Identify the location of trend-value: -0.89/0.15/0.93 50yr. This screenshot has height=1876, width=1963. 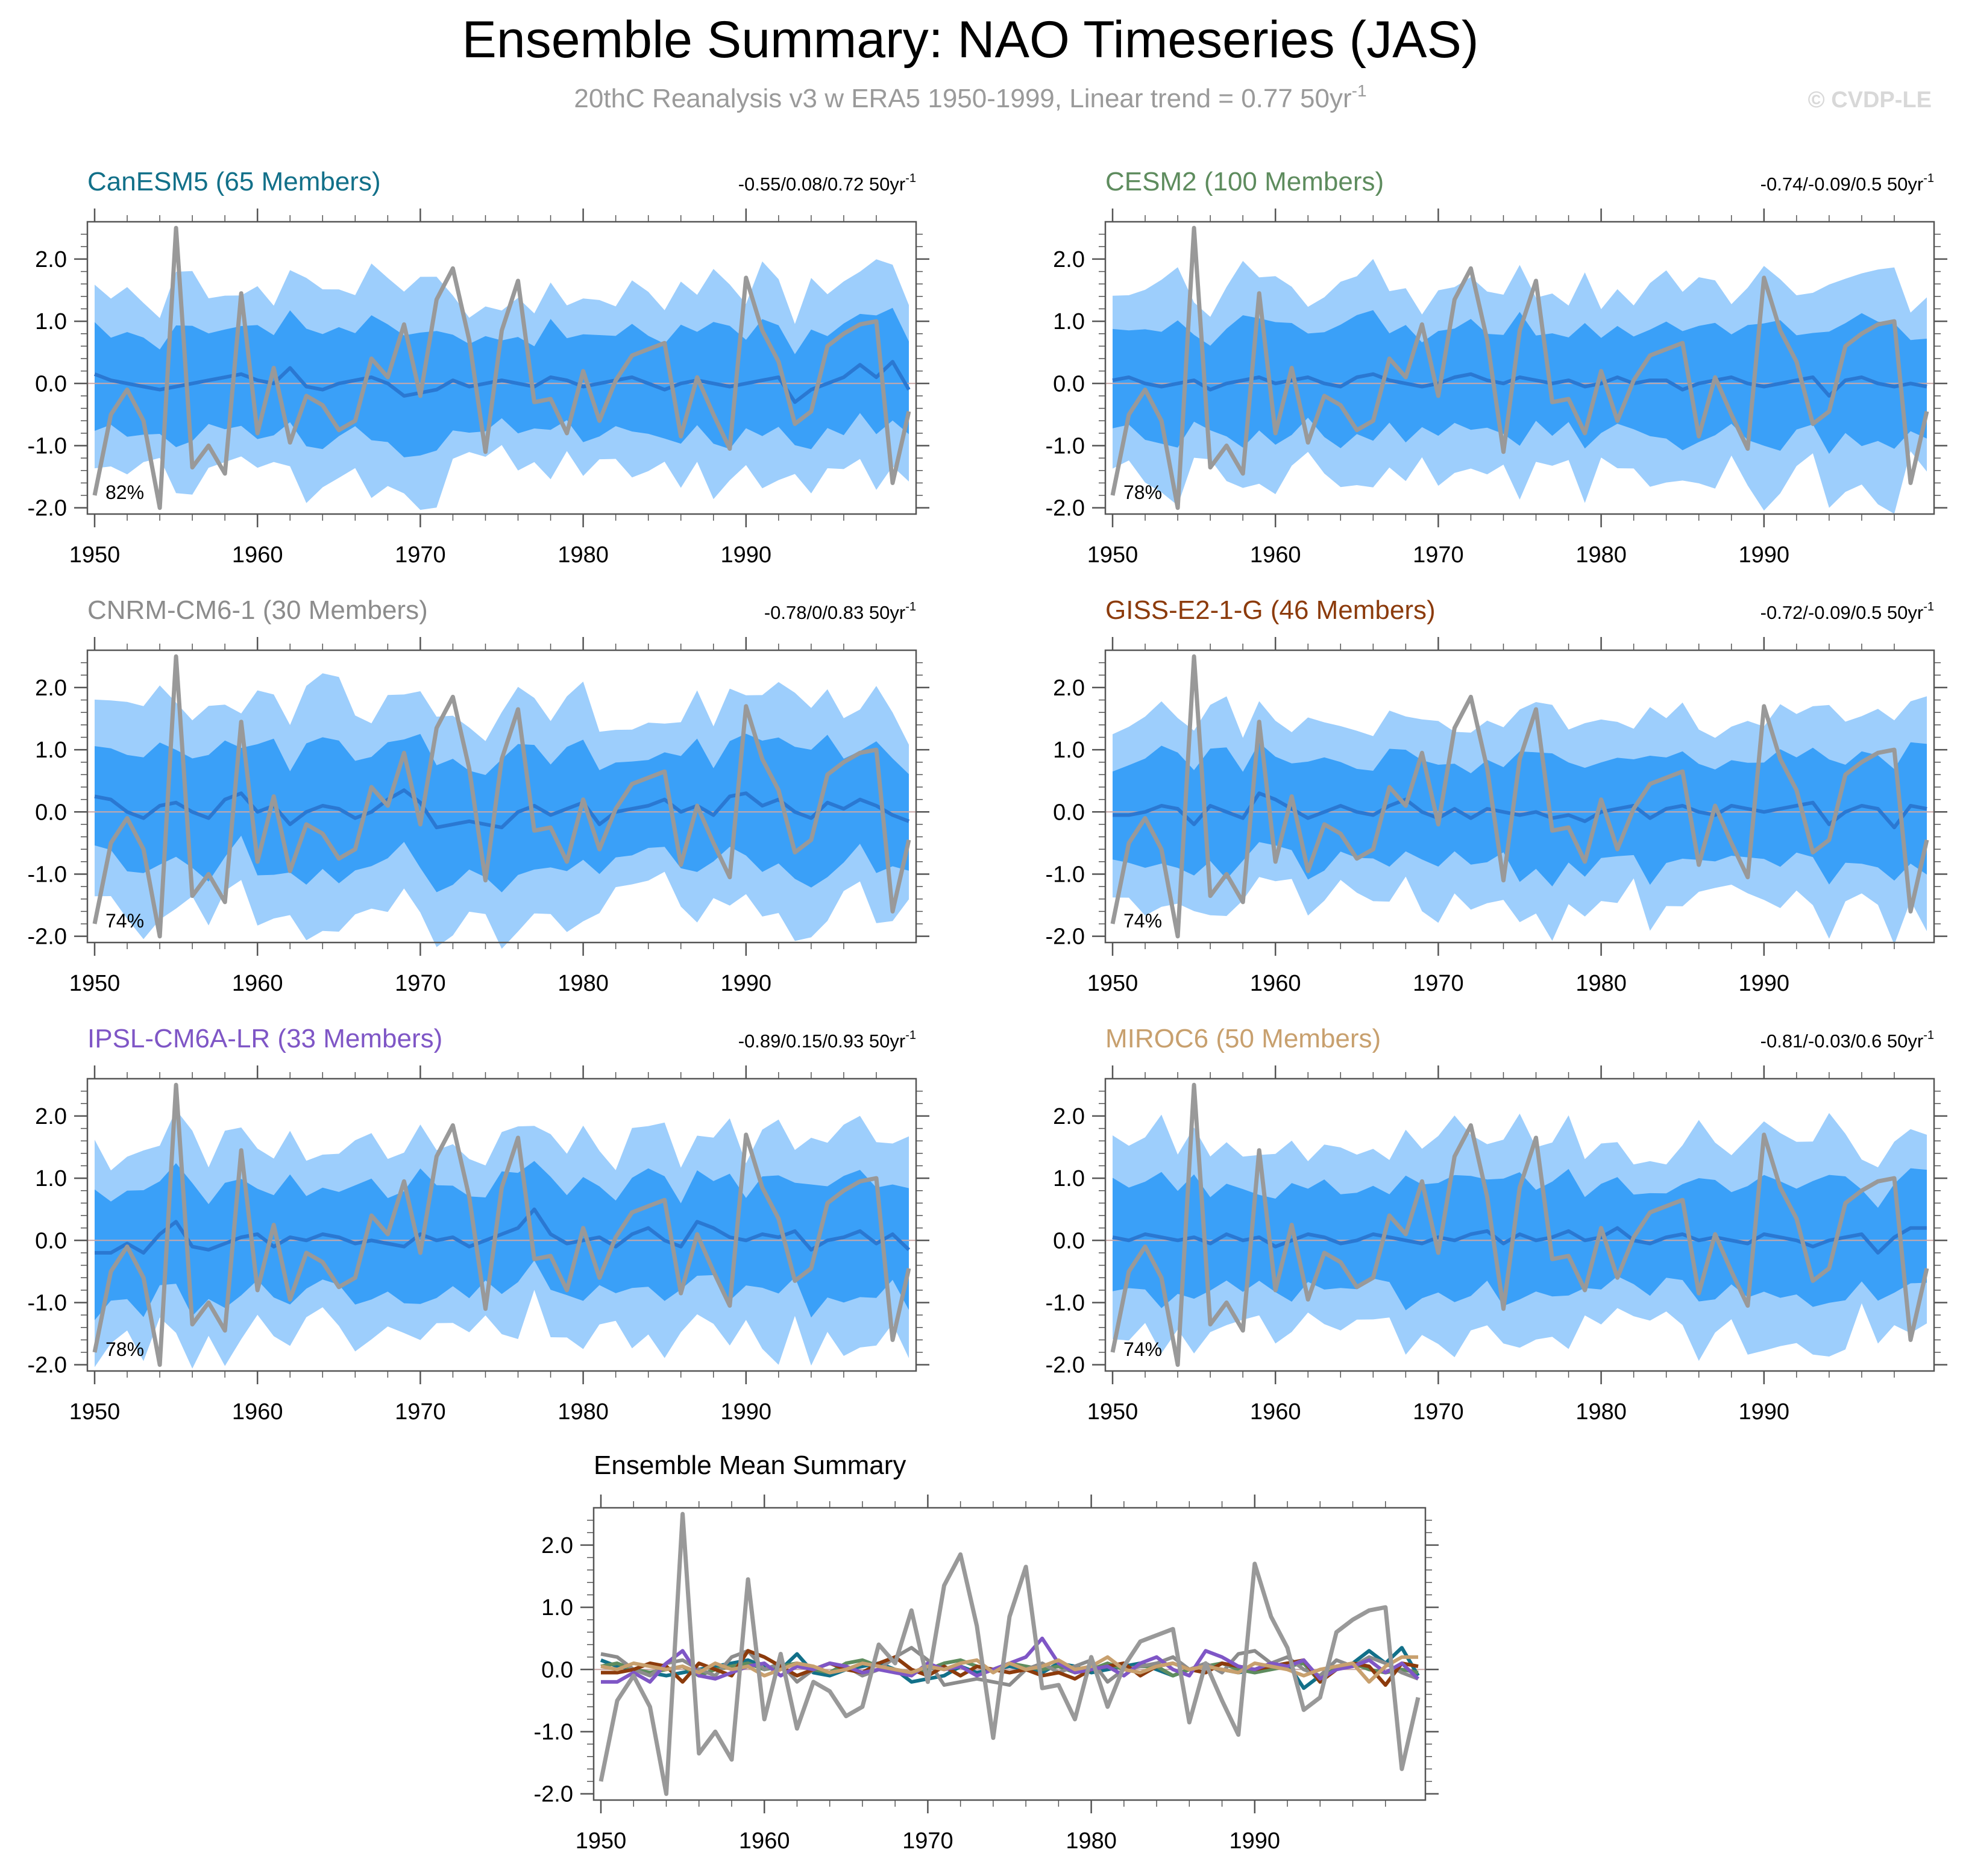
(821, 1041).